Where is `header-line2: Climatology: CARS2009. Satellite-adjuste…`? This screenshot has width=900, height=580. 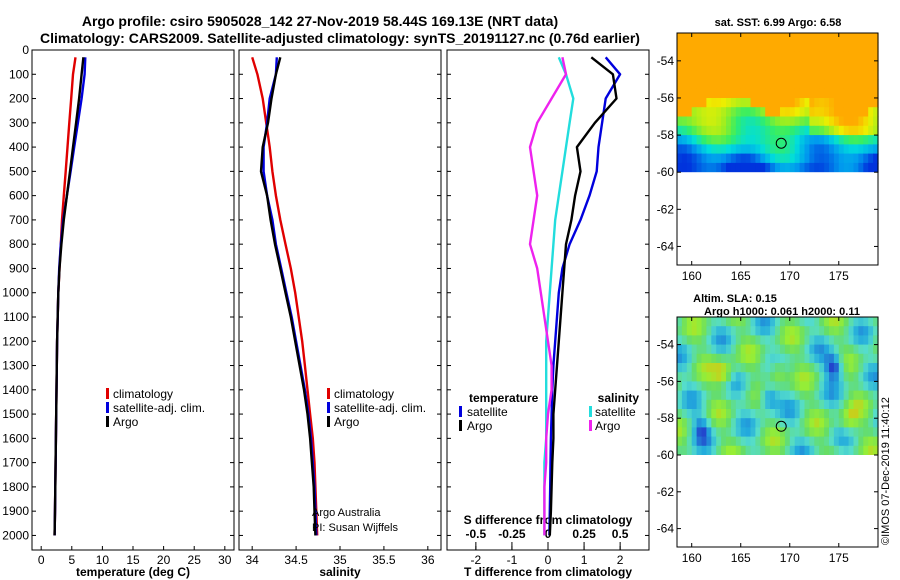 header-line2: Climatology: CARS2009. Satellite-adjuste… is located at coordinates (340, 38).